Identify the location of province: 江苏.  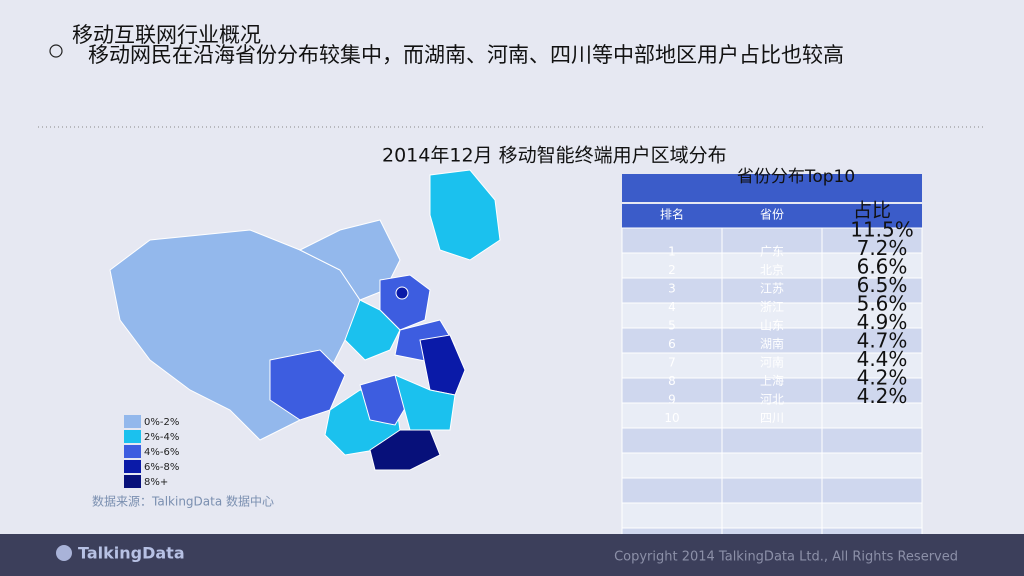
(772, 289).